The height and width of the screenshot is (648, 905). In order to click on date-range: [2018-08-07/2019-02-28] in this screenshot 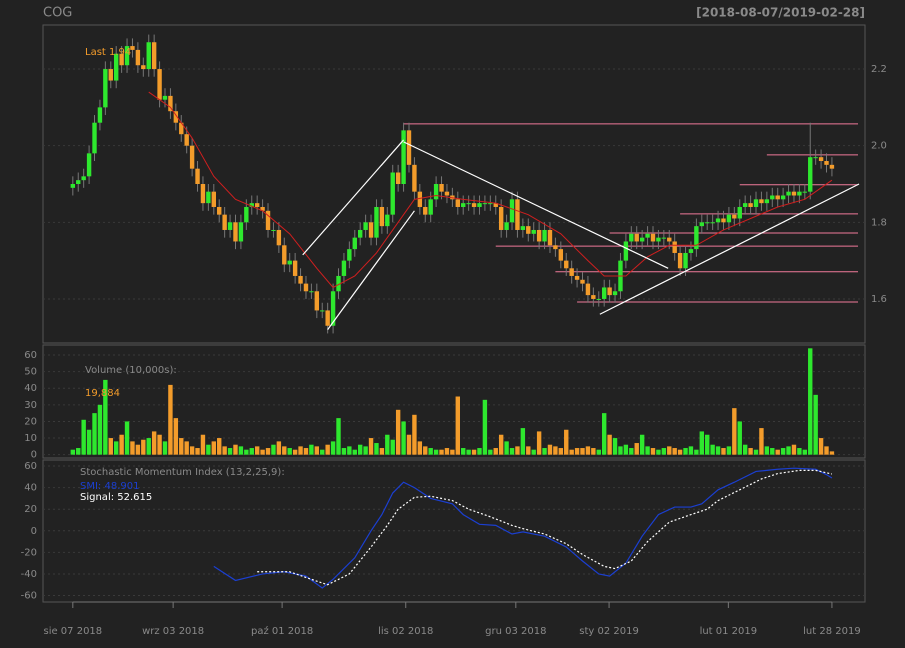, I will do `click(780, 13)`.